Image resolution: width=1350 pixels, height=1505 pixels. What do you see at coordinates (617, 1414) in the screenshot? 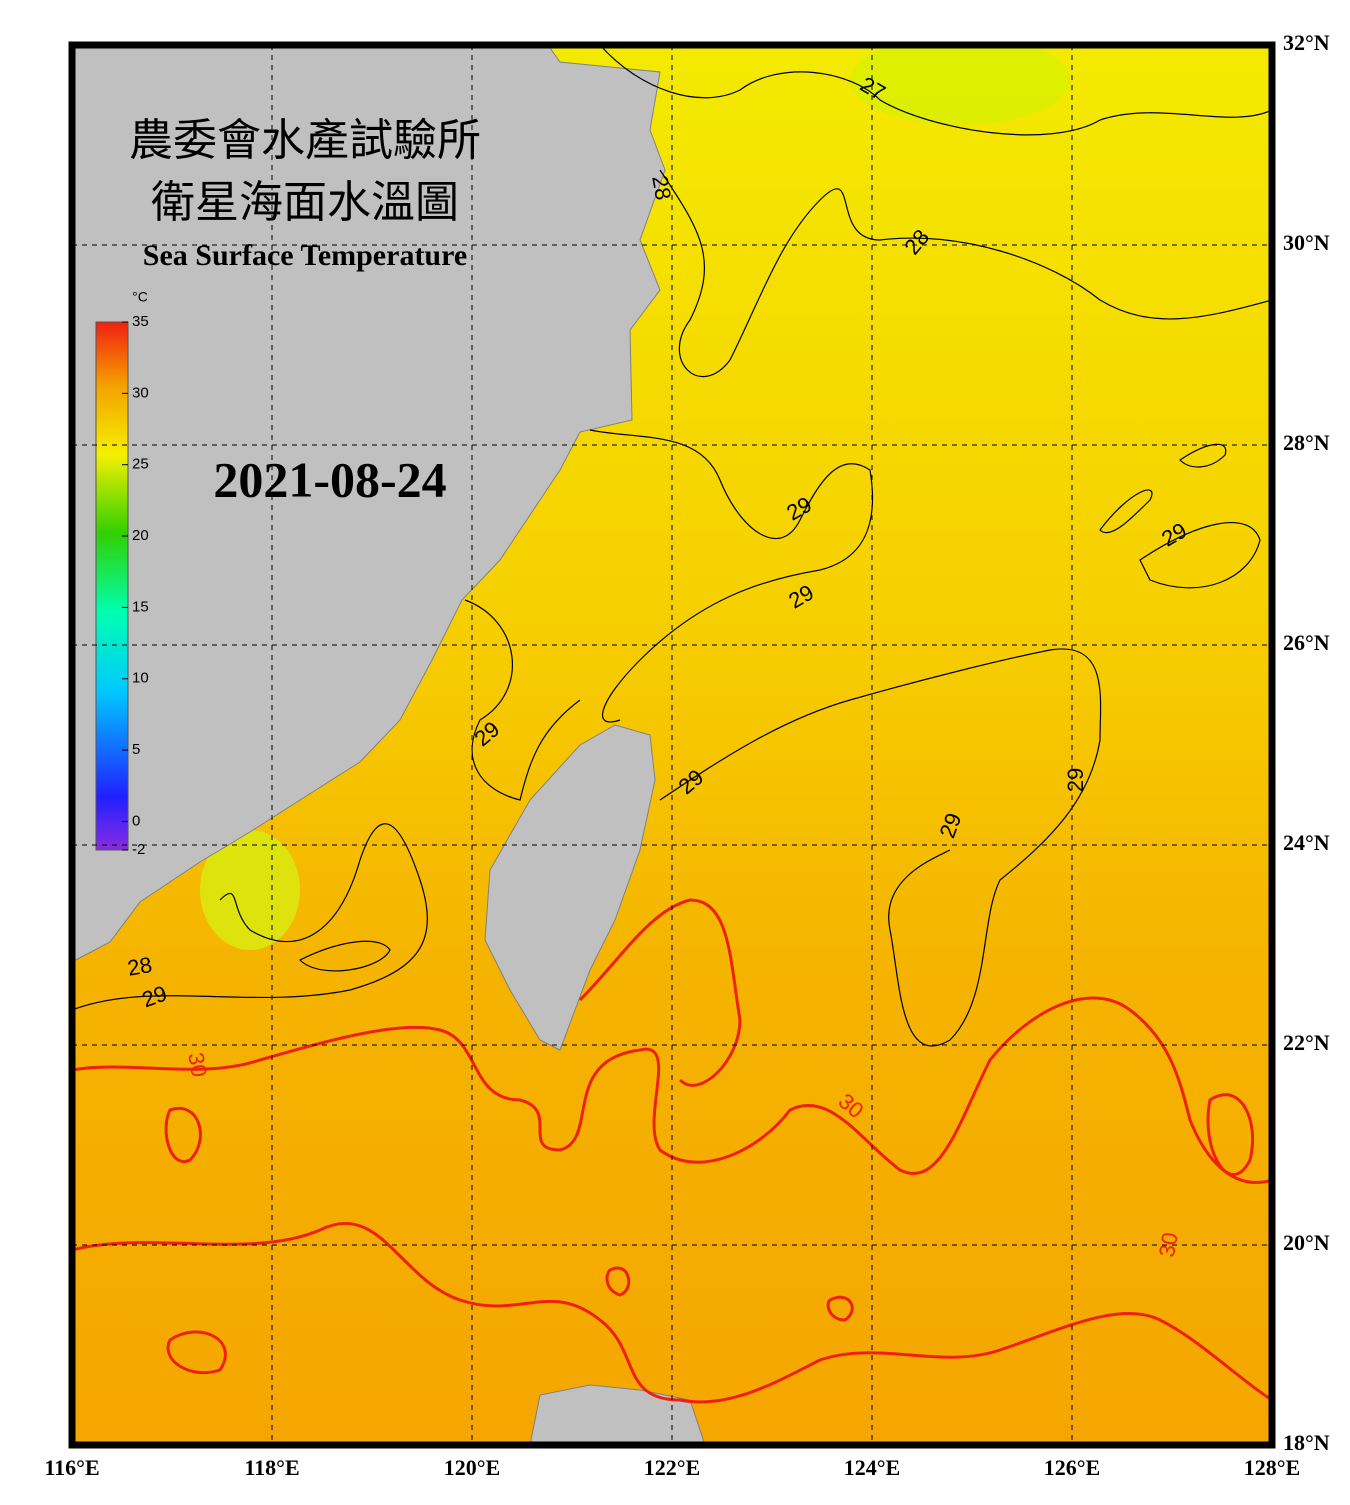
I see `luzon` at bounding box center [617, 1414].